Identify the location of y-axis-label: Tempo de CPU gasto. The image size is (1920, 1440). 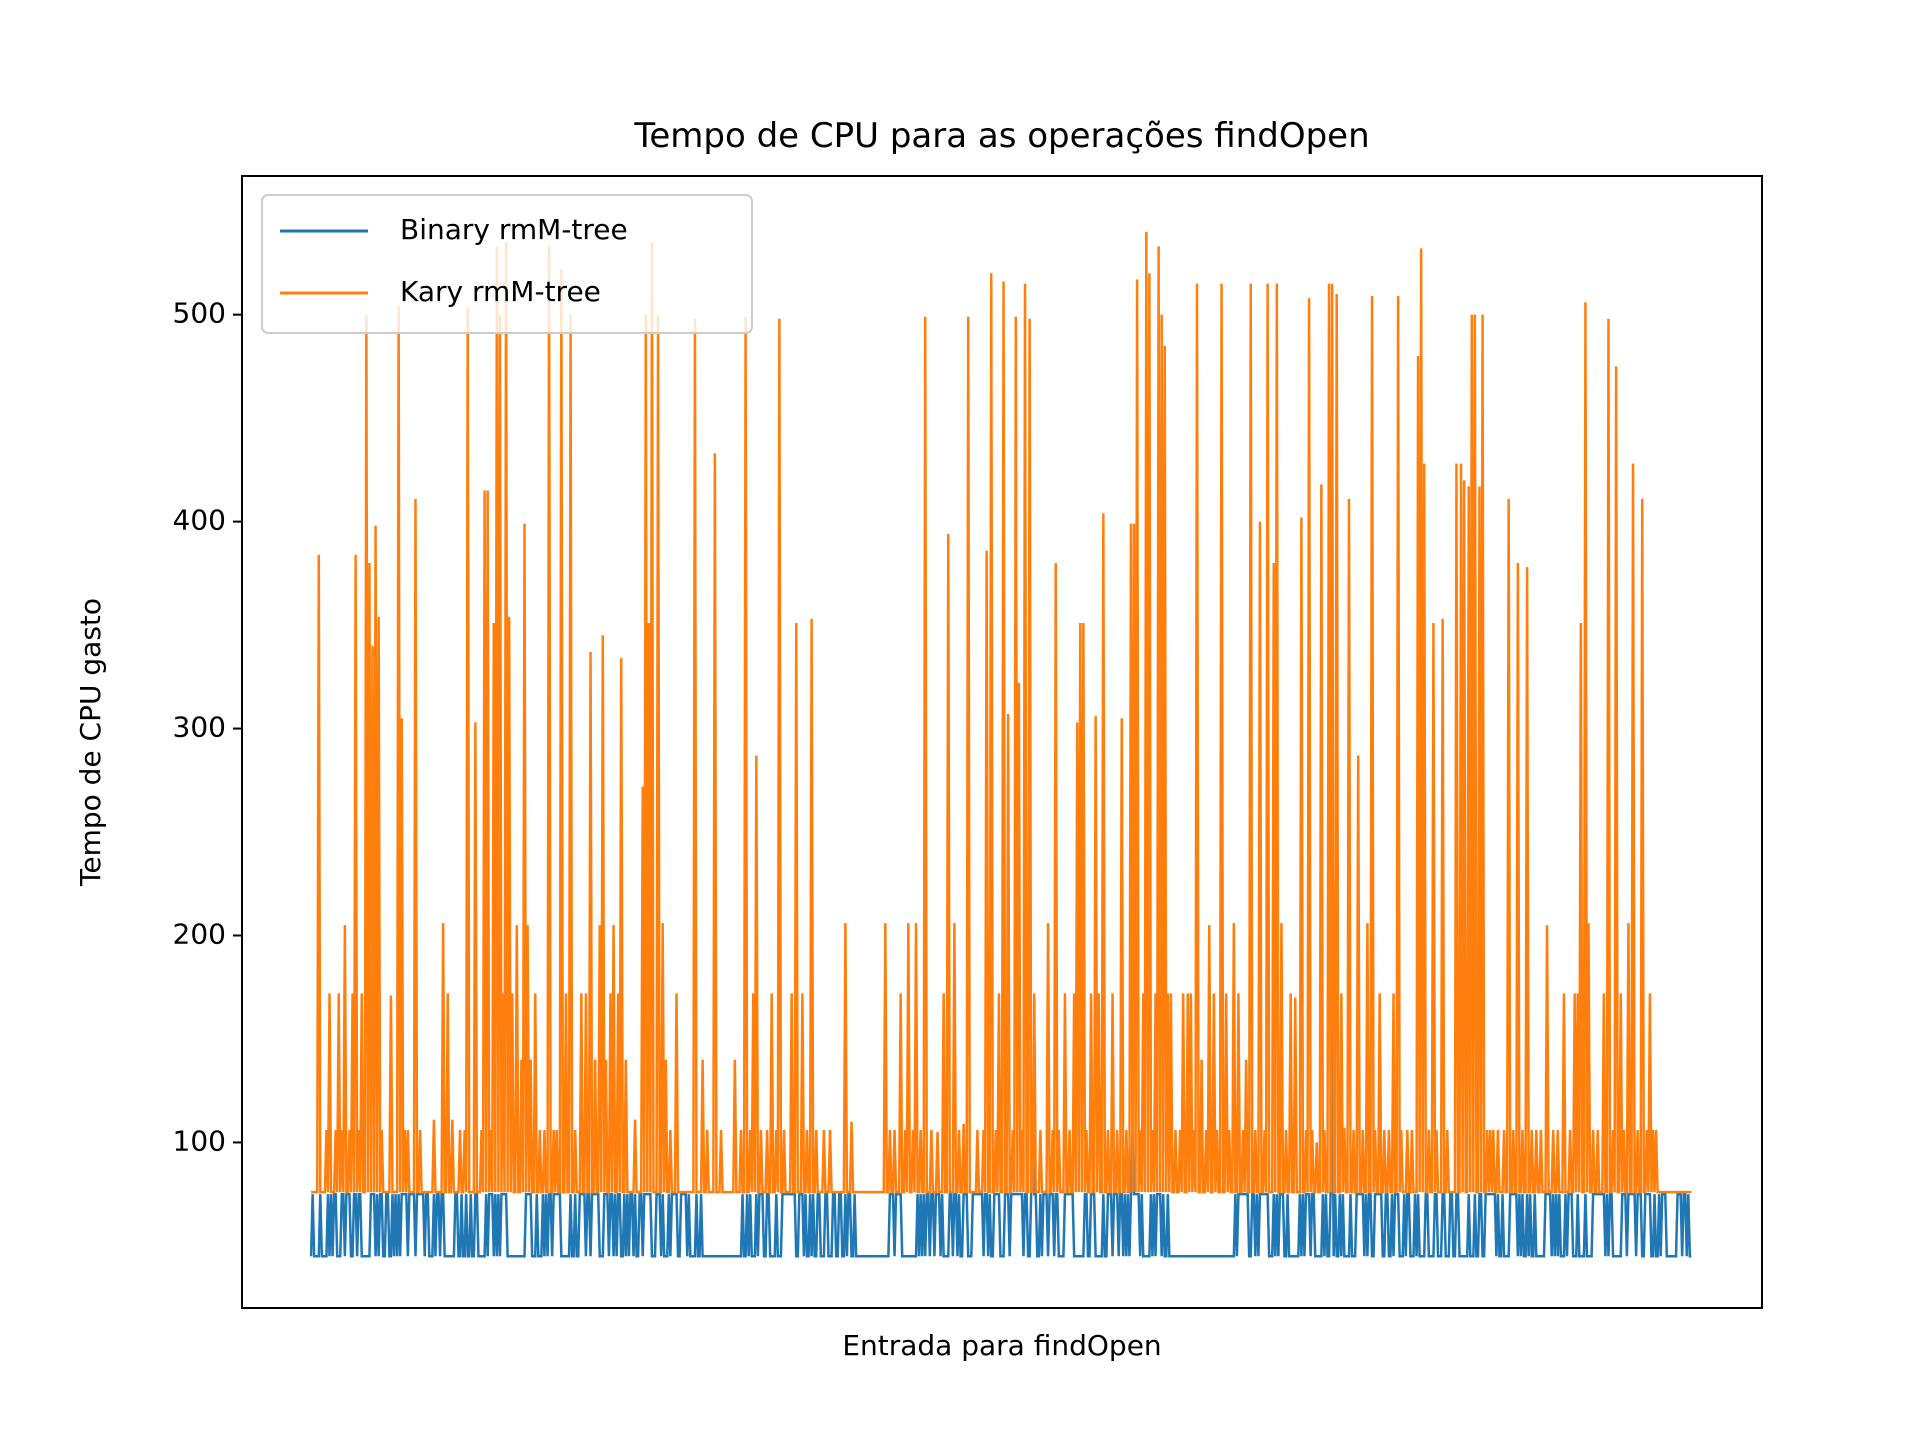
(90, 742).